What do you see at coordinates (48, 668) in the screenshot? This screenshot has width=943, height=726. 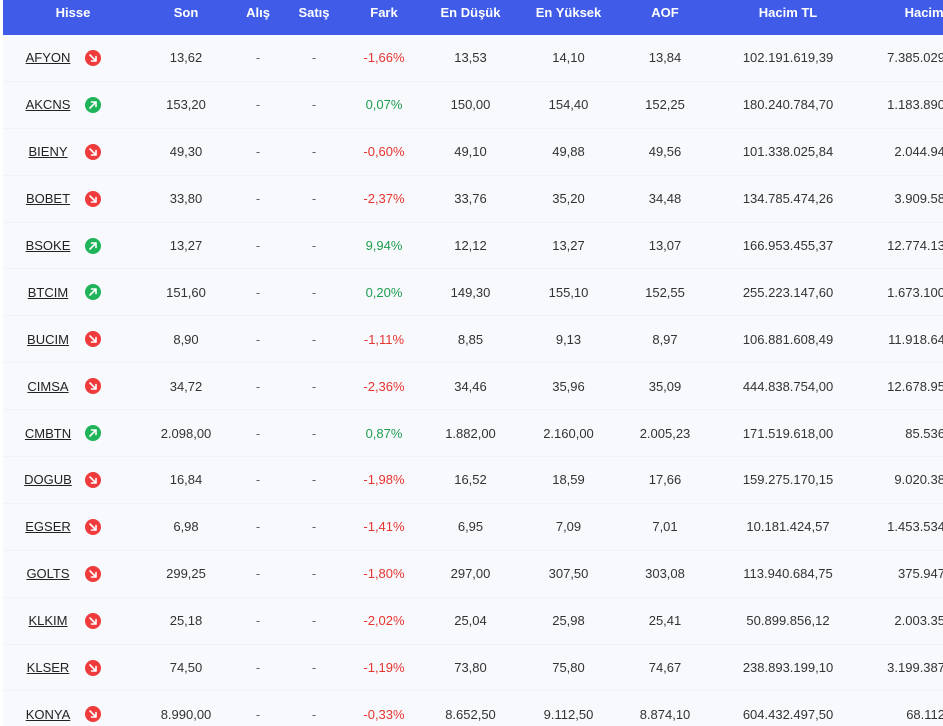 I see `ticker-link: KLSER` at bounding box center [48, 668].